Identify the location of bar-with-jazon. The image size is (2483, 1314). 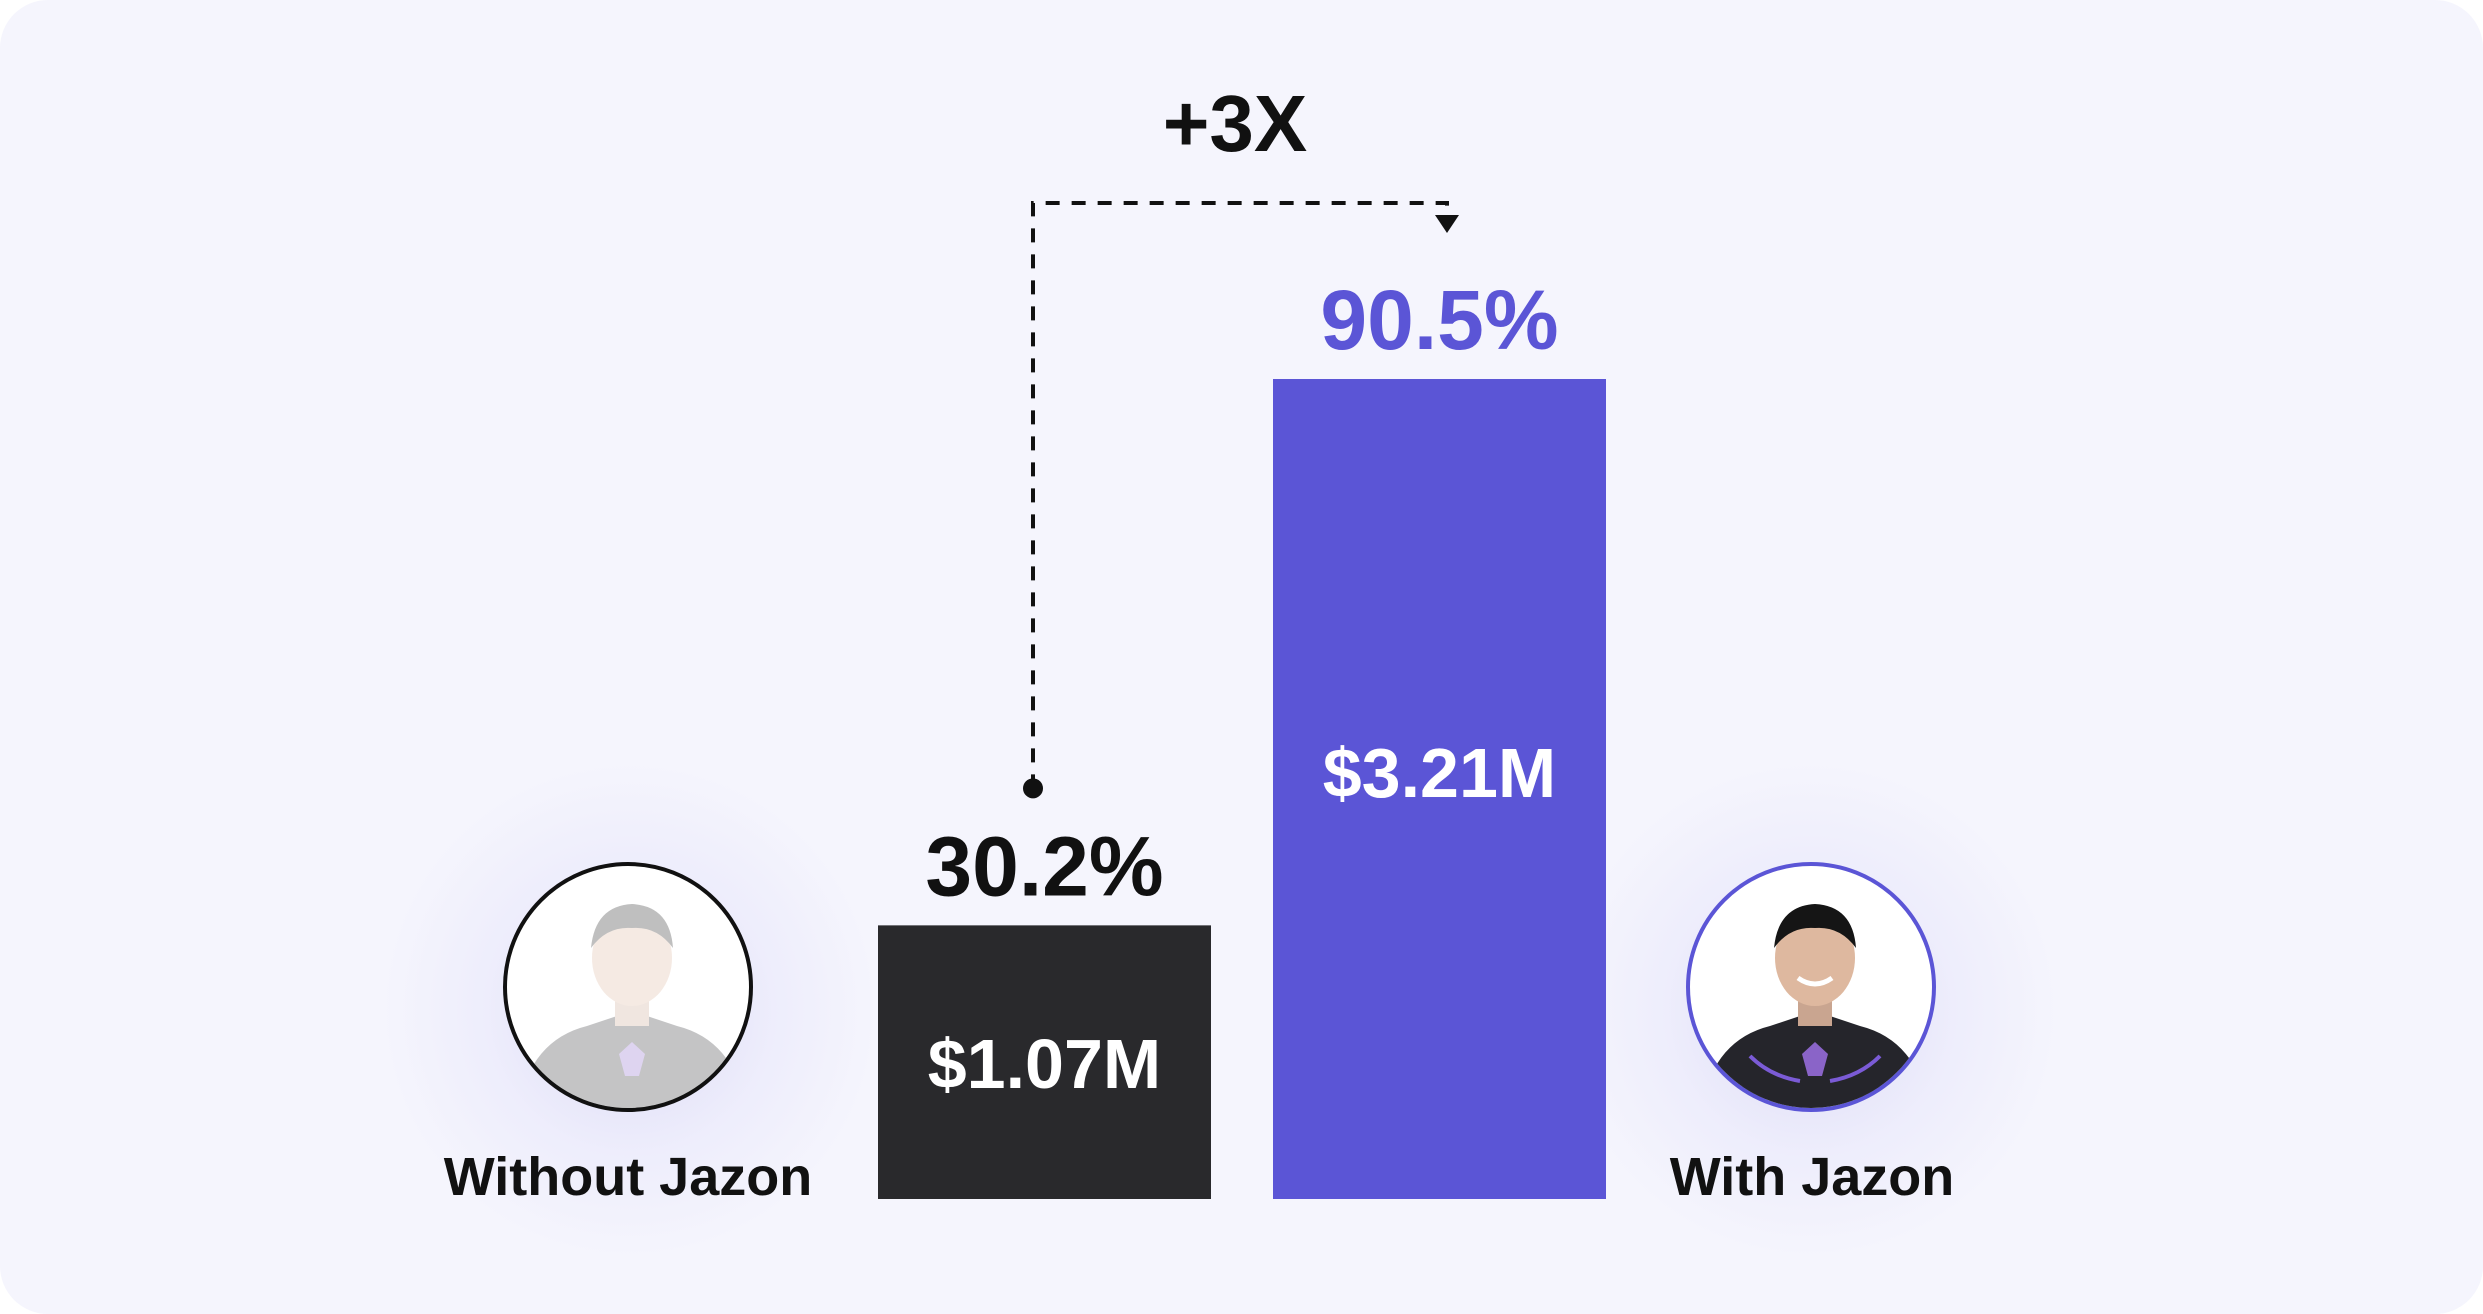
(1439, 789).